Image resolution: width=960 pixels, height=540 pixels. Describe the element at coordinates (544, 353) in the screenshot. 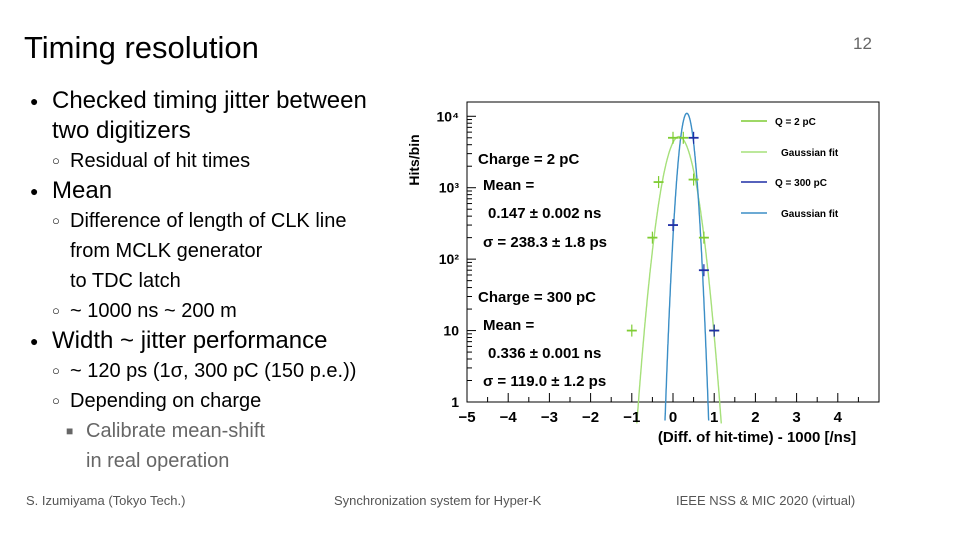

I see `annotation-line: 0.336 ± 0.001 ns` at that location.